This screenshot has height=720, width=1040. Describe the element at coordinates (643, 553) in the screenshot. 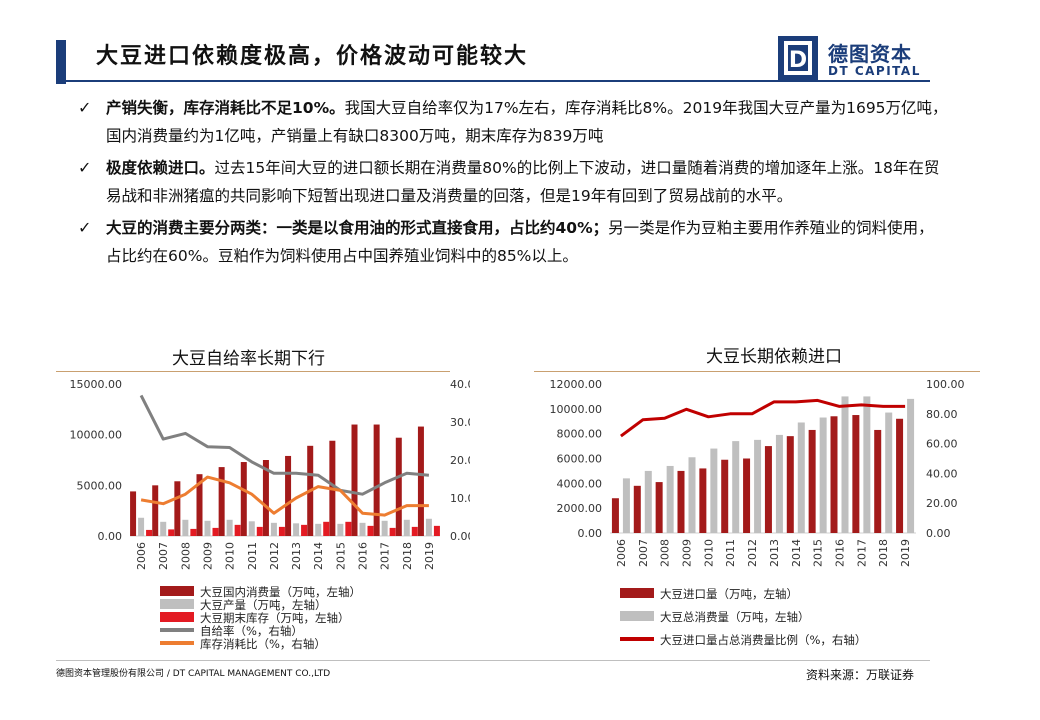

I see `x-tick-label: 2007` at that location.